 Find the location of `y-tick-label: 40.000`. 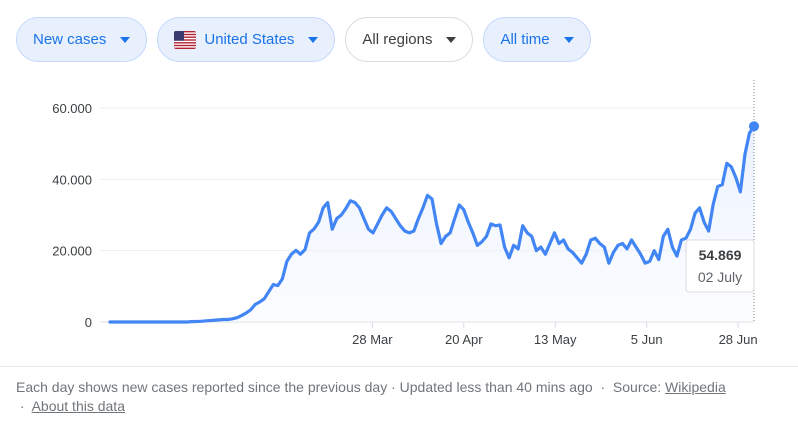

y-tick-label: 40.000 is located at coordinates (72, 179).